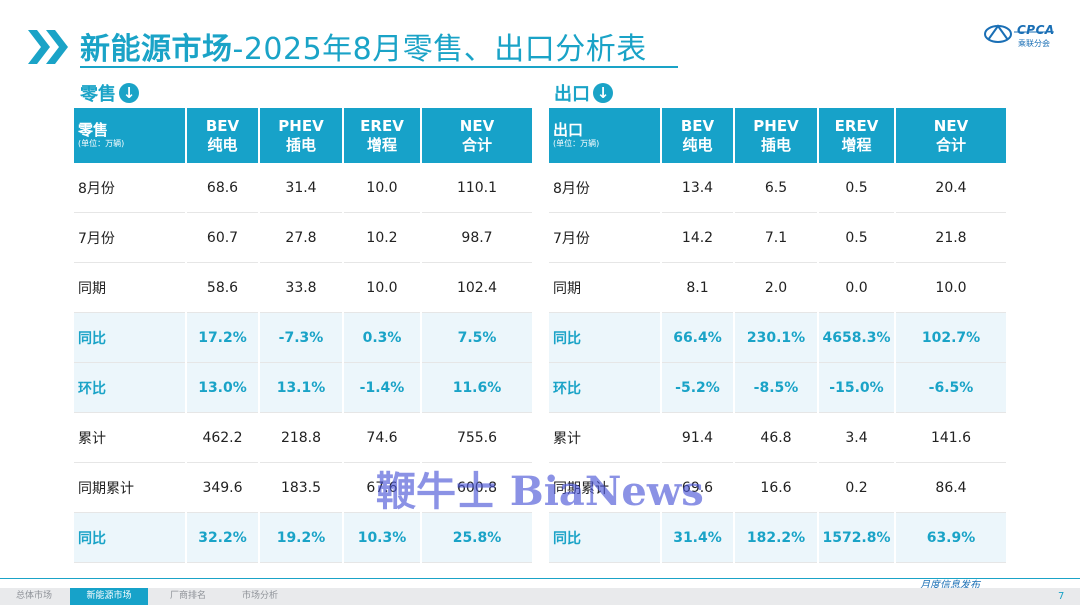 The height and width of the screenshot is (605, 1080). Describe the element at coordinates (476, 337) in the screenshot. I see `cell: 7.5%` at that location.